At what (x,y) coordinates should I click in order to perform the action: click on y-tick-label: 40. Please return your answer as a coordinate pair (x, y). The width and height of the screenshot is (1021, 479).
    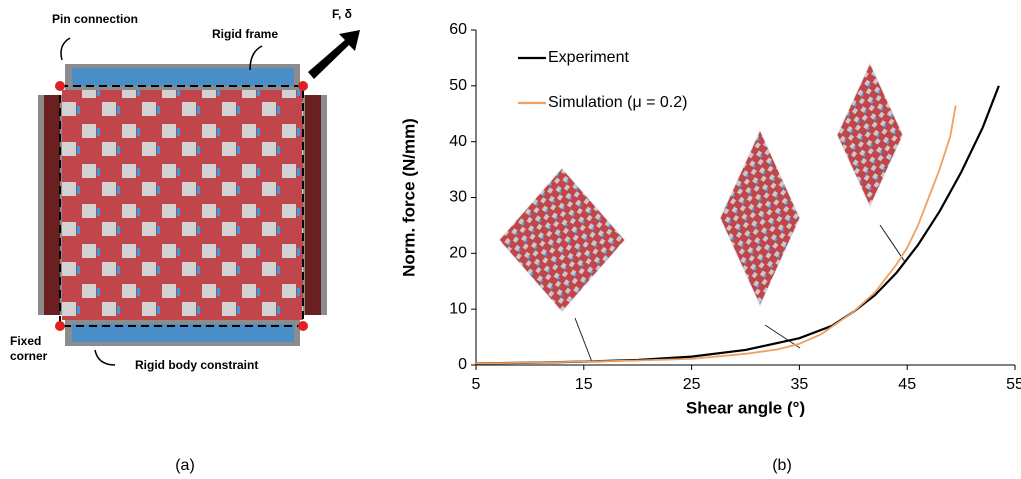
    Looking at the image, I should click on (458, 141).